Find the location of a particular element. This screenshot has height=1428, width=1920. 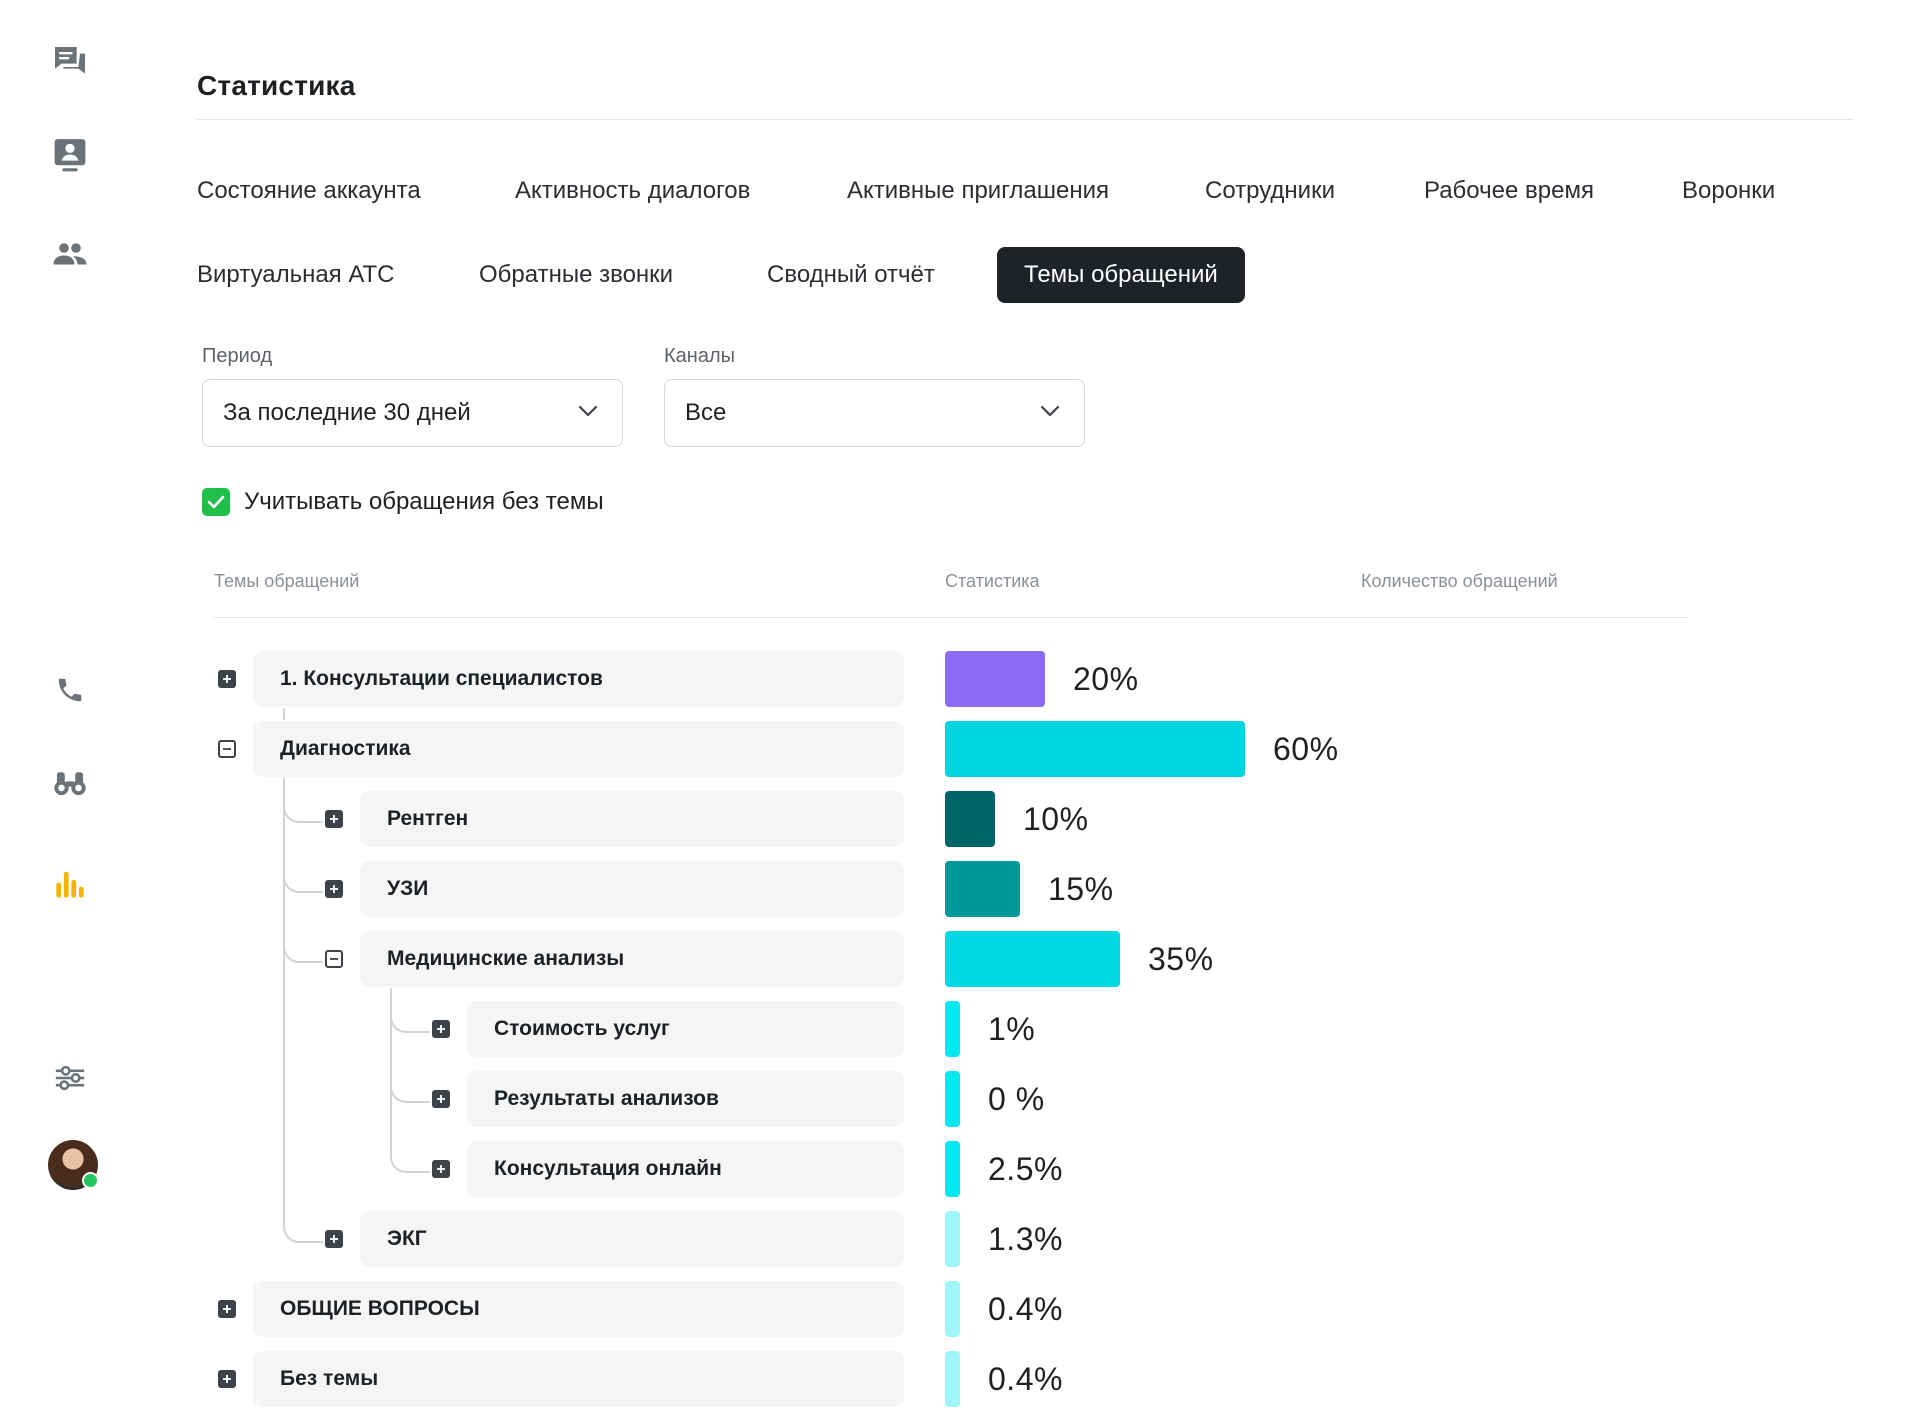

tab-funnels: Воронки is located at coordinates (1729, 190).